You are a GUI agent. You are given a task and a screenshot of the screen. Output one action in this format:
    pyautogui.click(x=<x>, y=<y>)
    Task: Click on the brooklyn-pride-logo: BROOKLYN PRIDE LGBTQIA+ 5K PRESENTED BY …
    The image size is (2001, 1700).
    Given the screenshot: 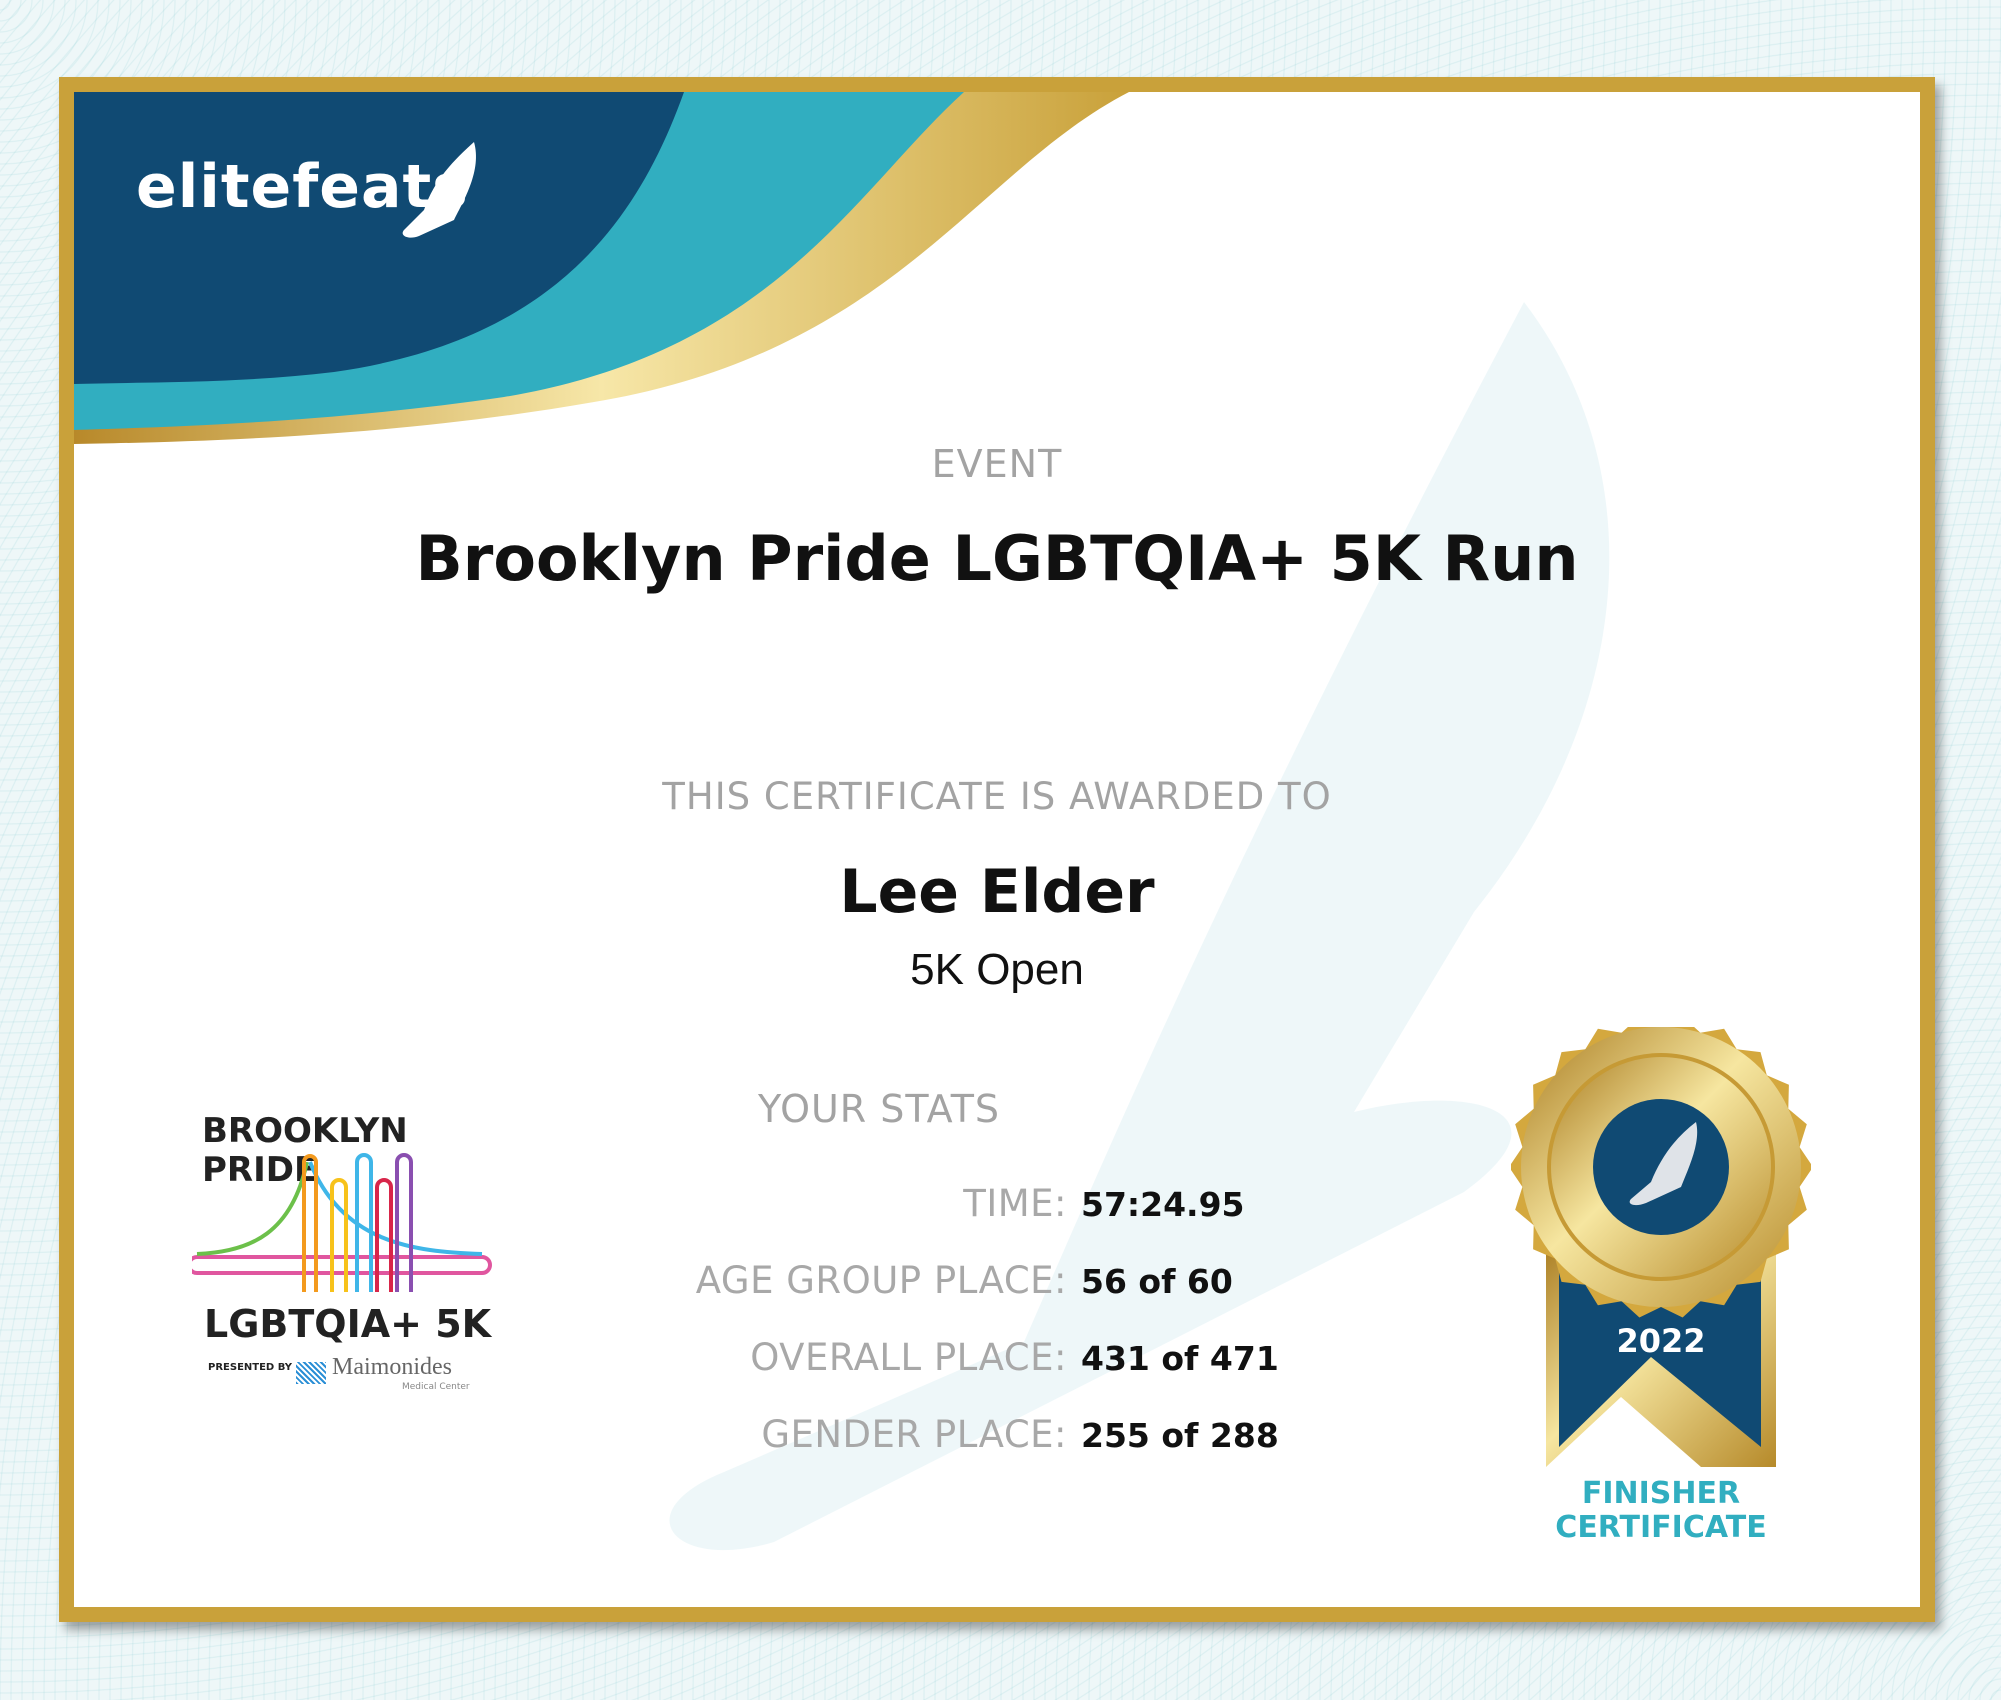 What is the action you would take?
    pyautogui.click(x=342, y=1257)
    